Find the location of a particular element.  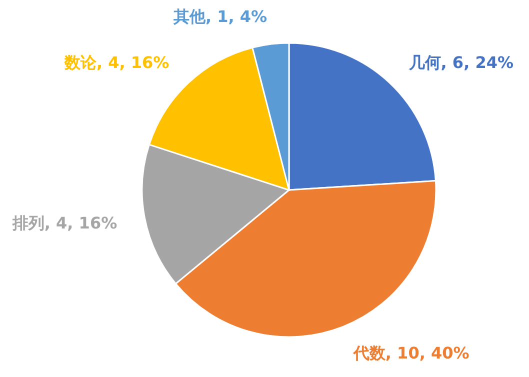

slice-label: 数论 is located at coordinates (80, 62).